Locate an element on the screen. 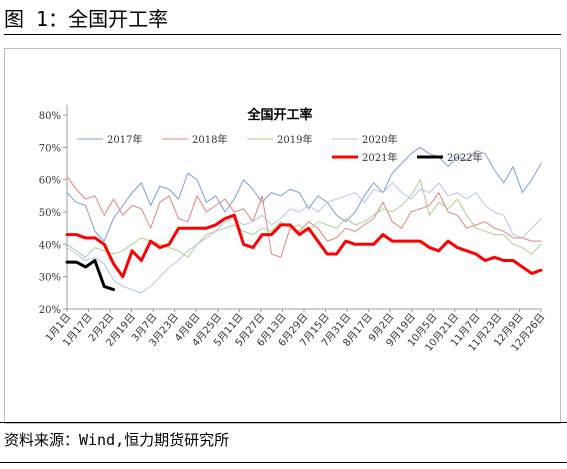 The height and width of the screenshot is (469, 567). series-line-2019年 is located at coordinates (304, 218).